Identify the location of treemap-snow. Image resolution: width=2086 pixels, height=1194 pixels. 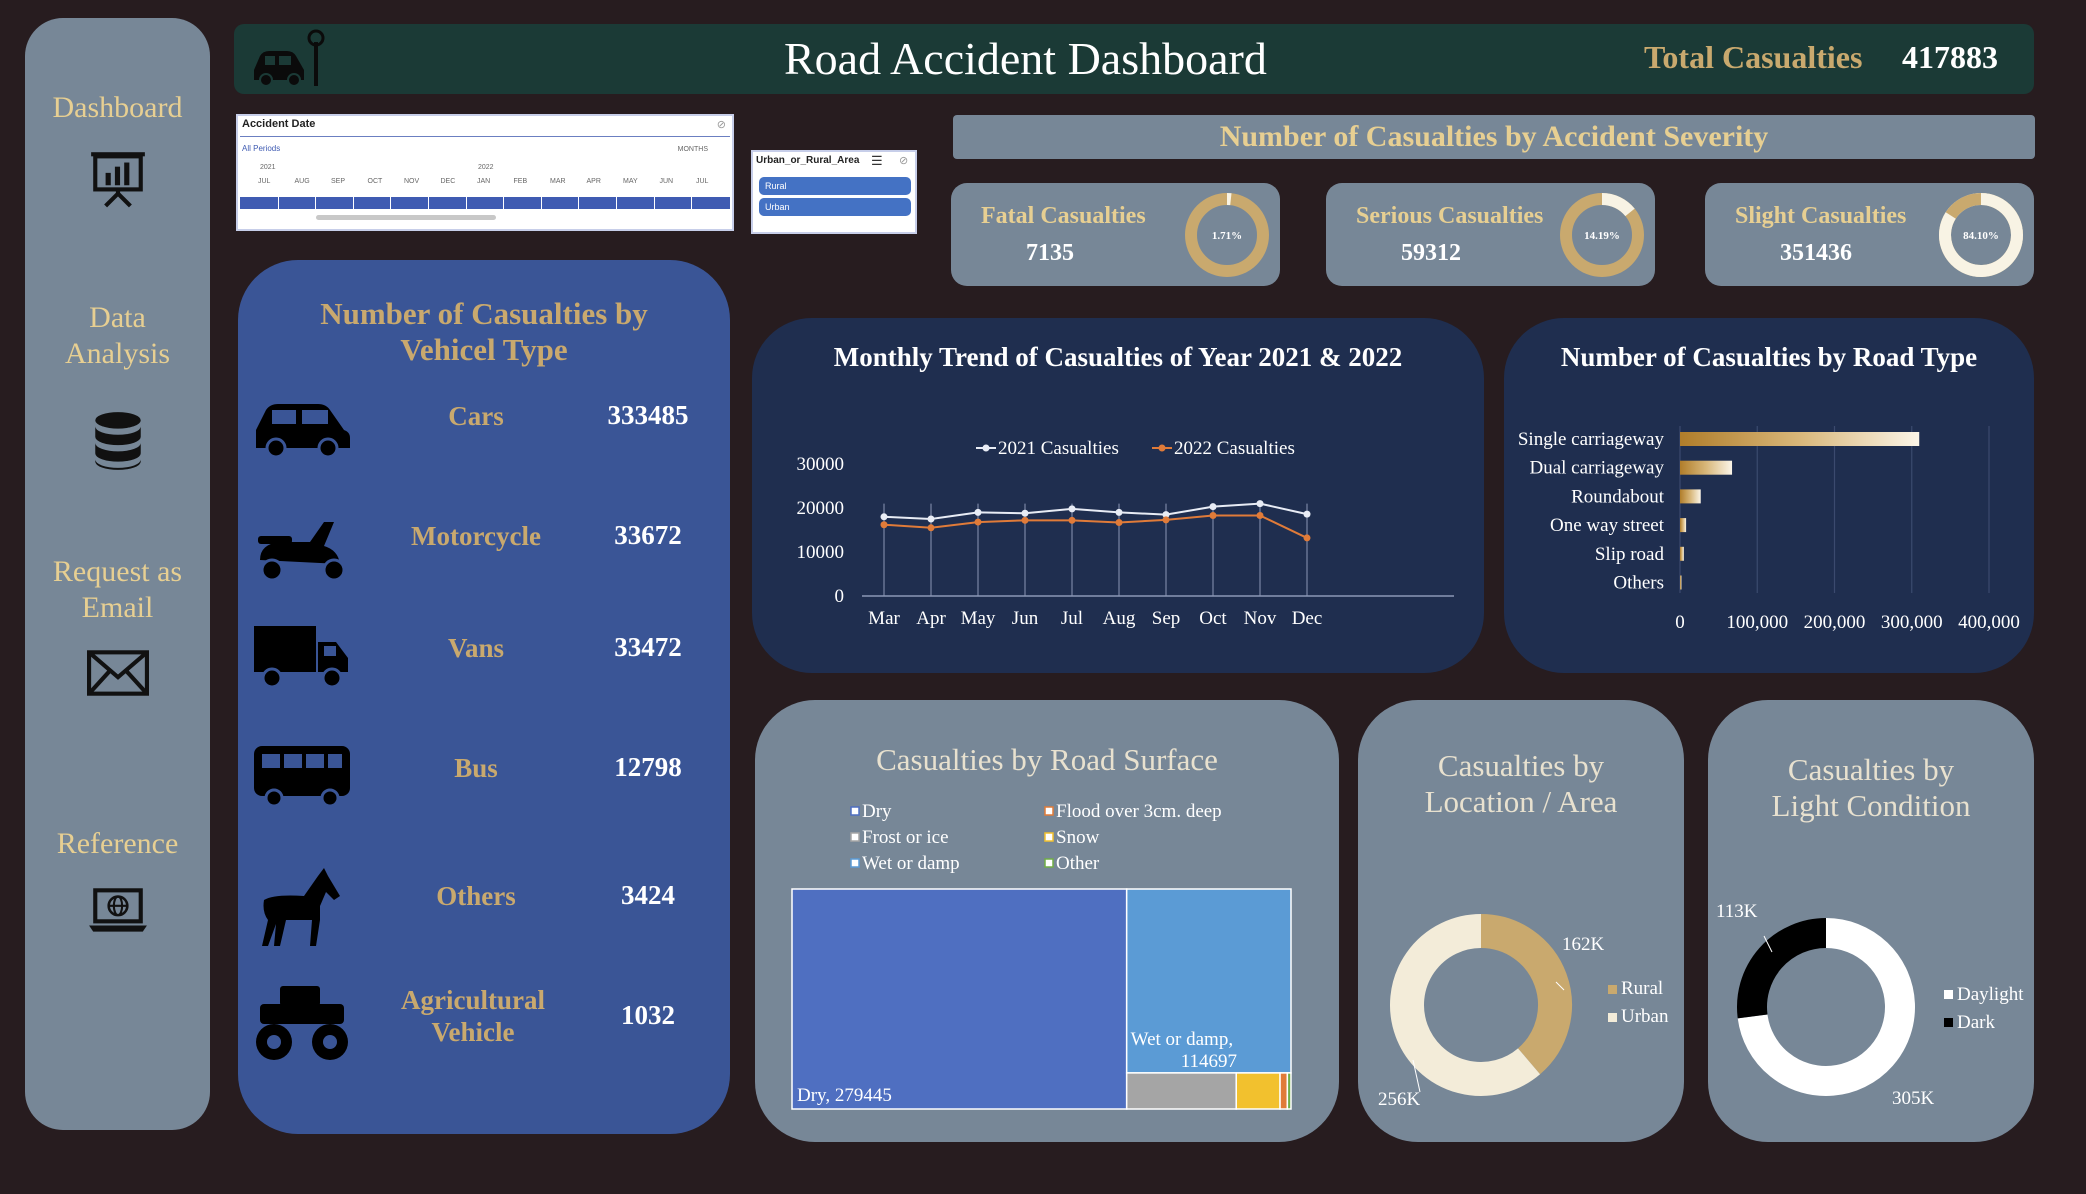
(1258, 1091).